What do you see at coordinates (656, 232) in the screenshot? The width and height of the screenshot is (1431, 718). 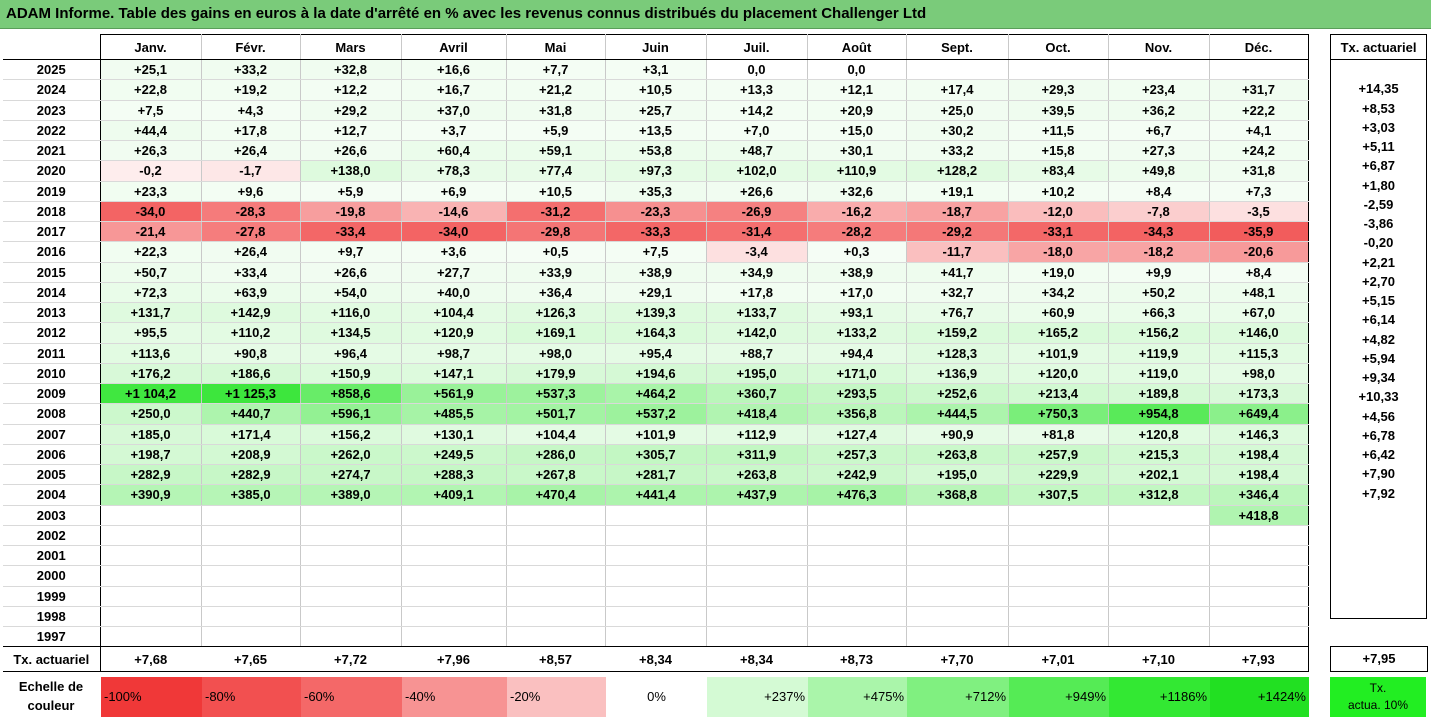 I see `gain-cell: -33,3` at bounding box center [656, 232].